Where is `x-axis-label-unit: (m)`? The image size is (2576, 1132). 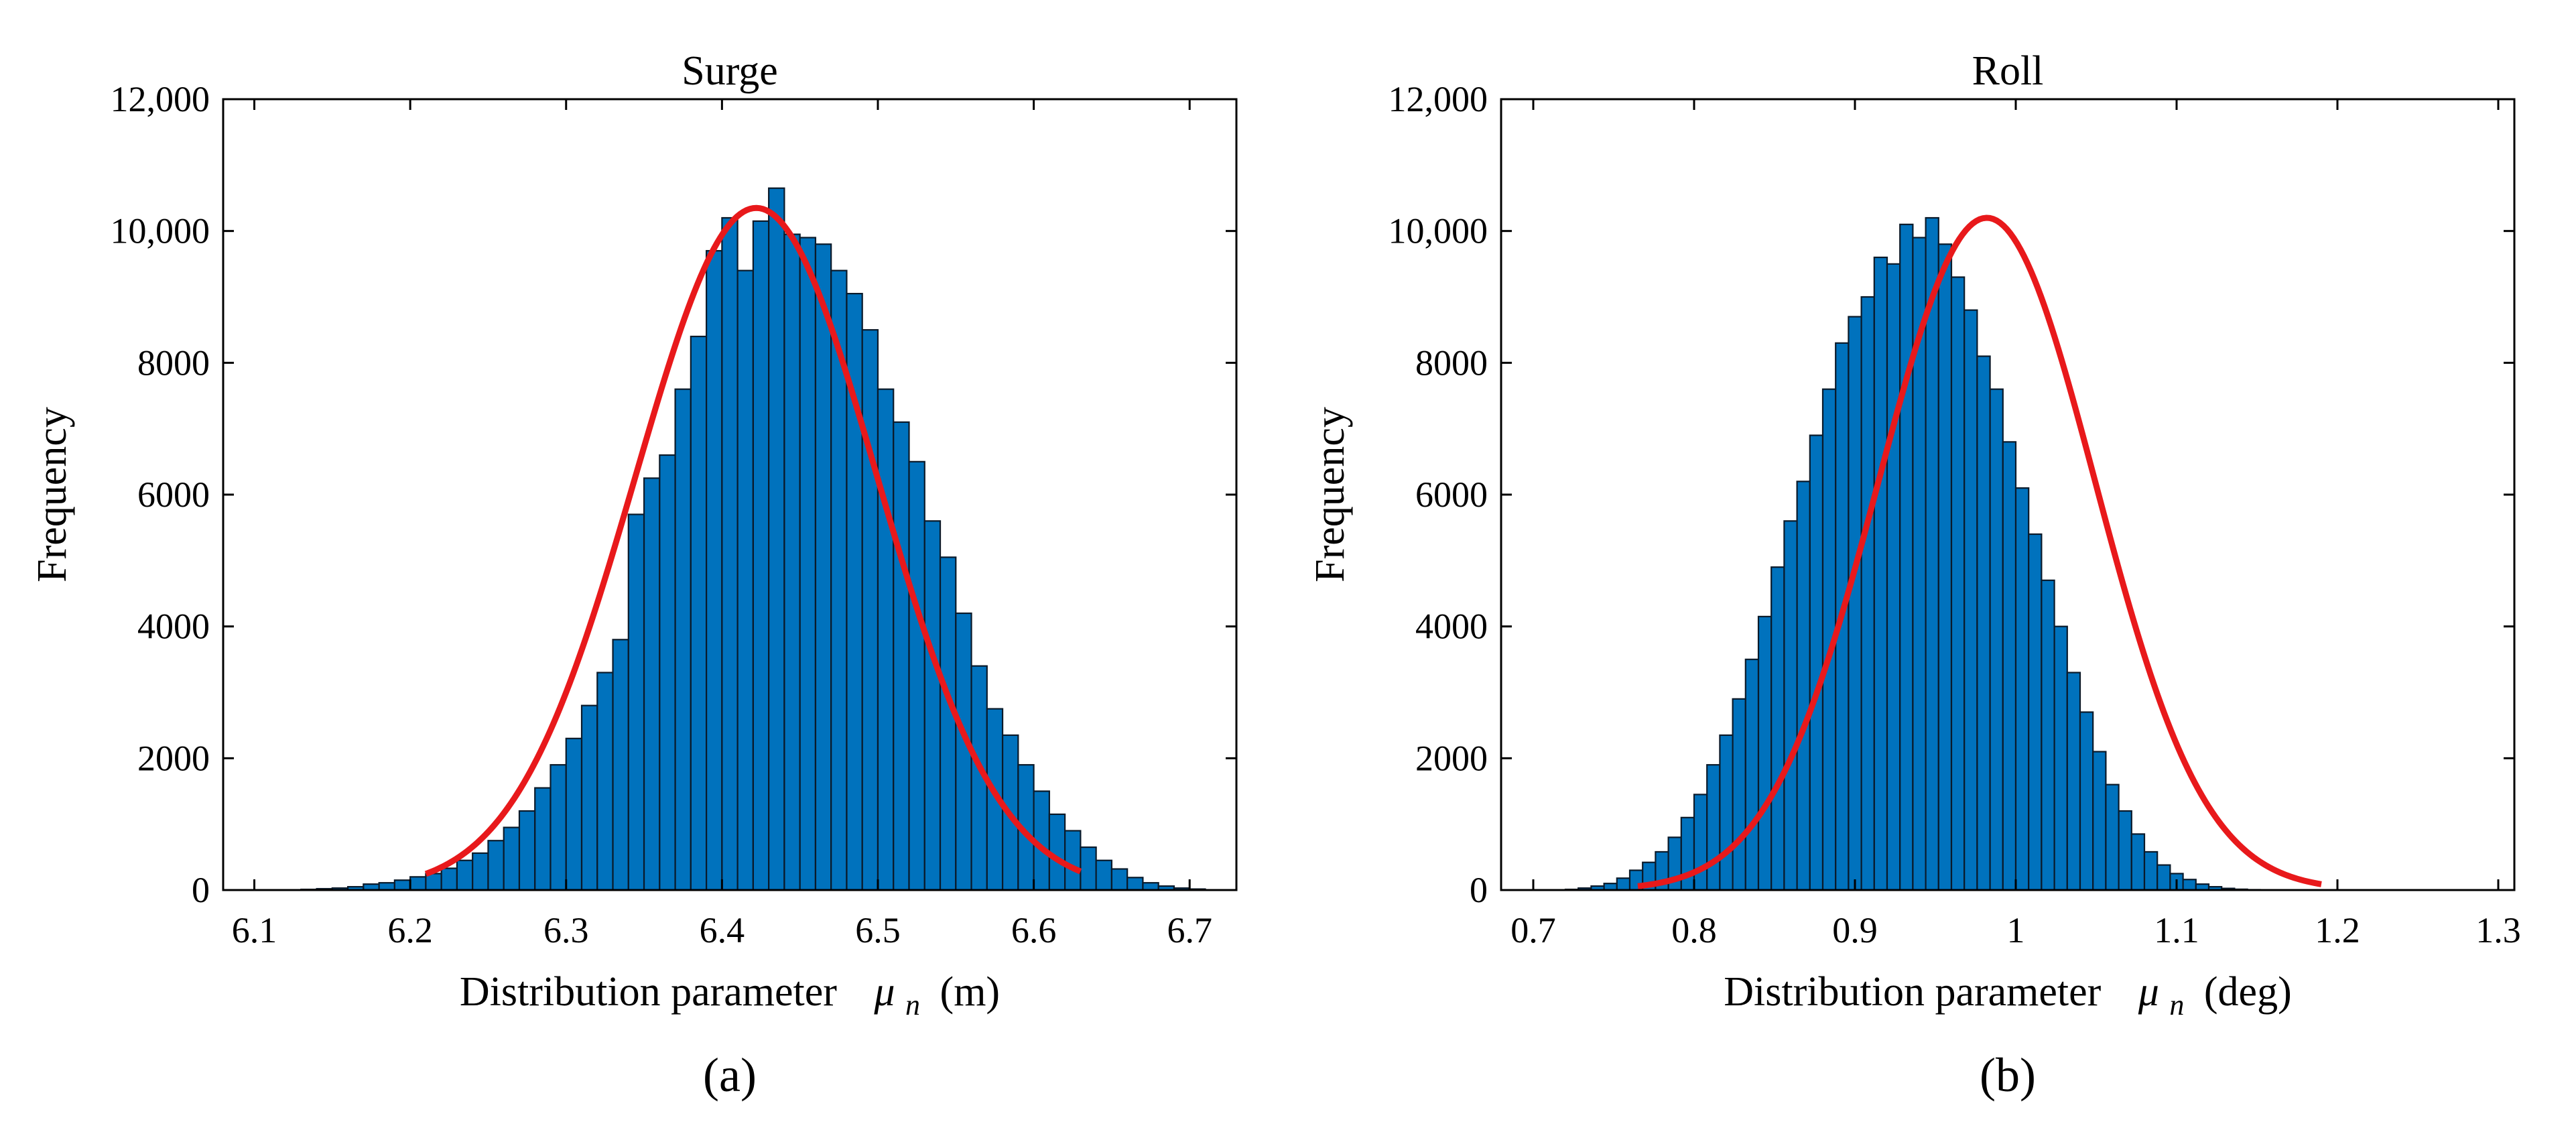 x-axis-label-unit: (m) is located at coordinates (970, 992).